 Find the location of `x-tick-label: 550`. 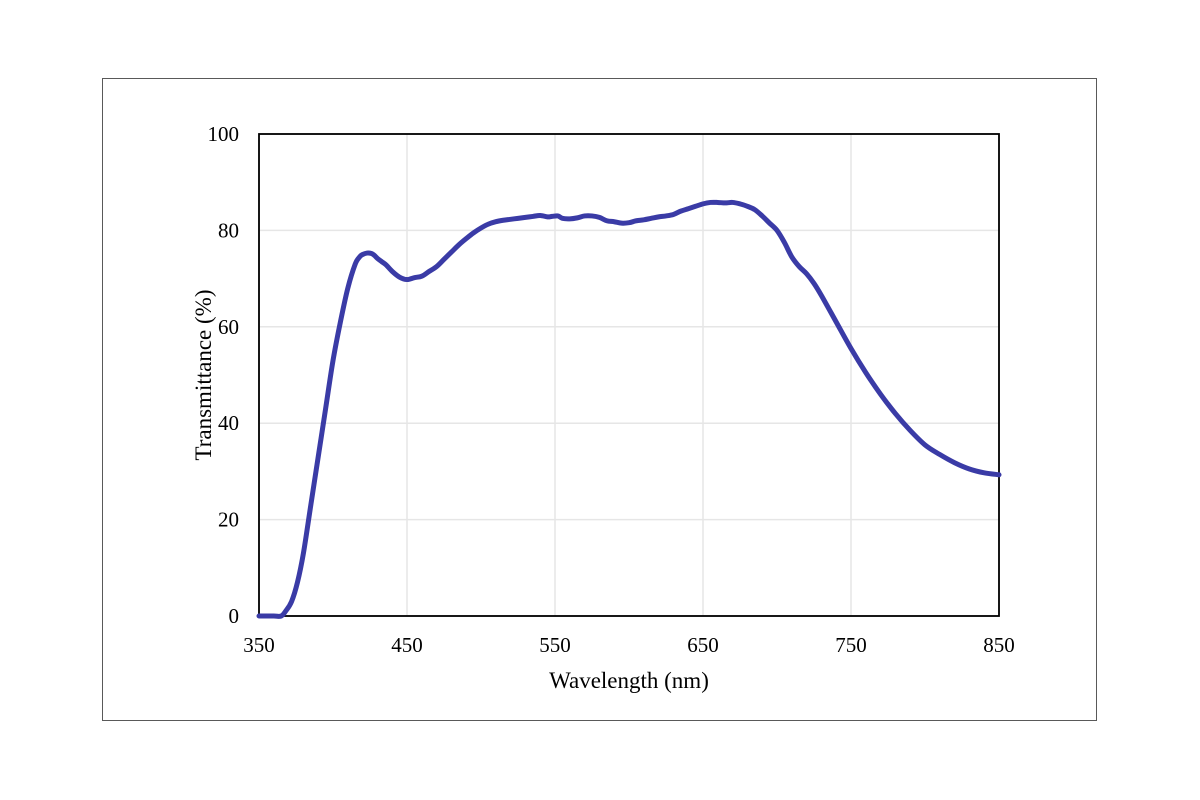

x-tick-label: 550 is located at coordinates (555, 645).